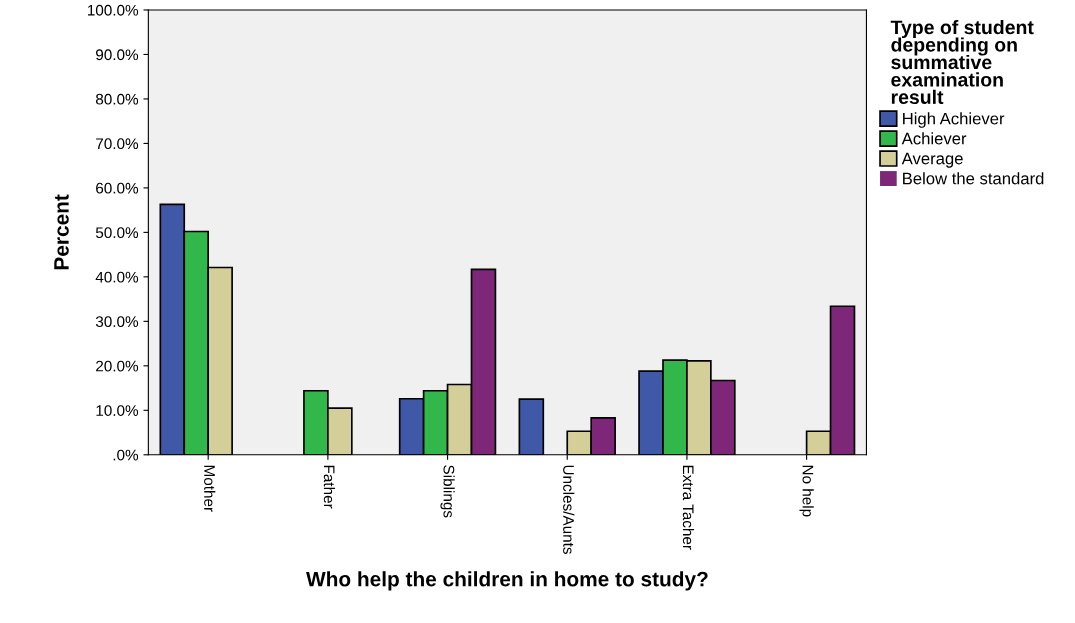 Image resolution: width=1075 pixels, height=623 pixels. What do you see at coordinates (329, 487) in the screenshot?
I see `x-tick-label: Father` at bounding box center [329, 487].